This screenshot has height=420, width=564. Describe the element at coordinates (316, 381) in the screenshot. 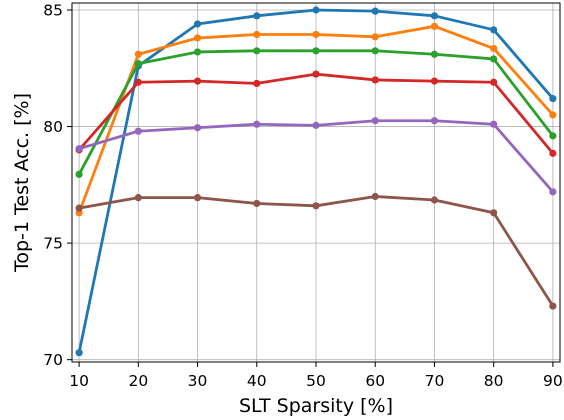

I see `x-tick-label: 50` at that location.